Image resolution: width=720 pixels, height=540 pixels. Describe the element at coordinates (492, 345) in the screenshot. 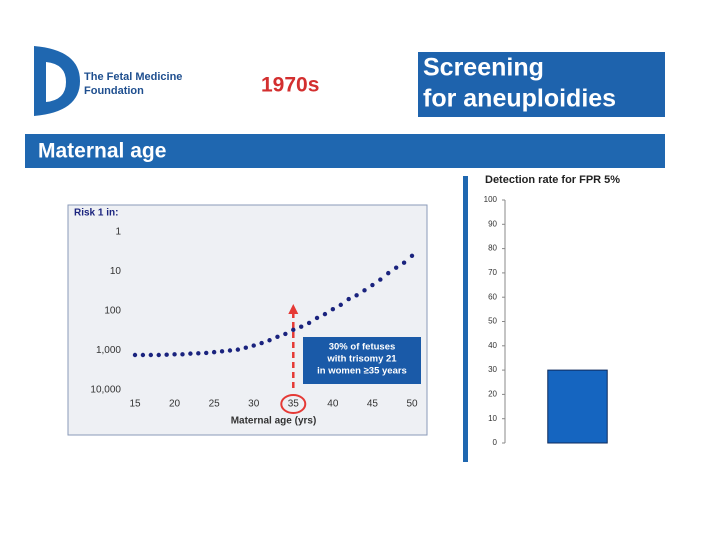

I see `y-tick-label: 40` at that location.